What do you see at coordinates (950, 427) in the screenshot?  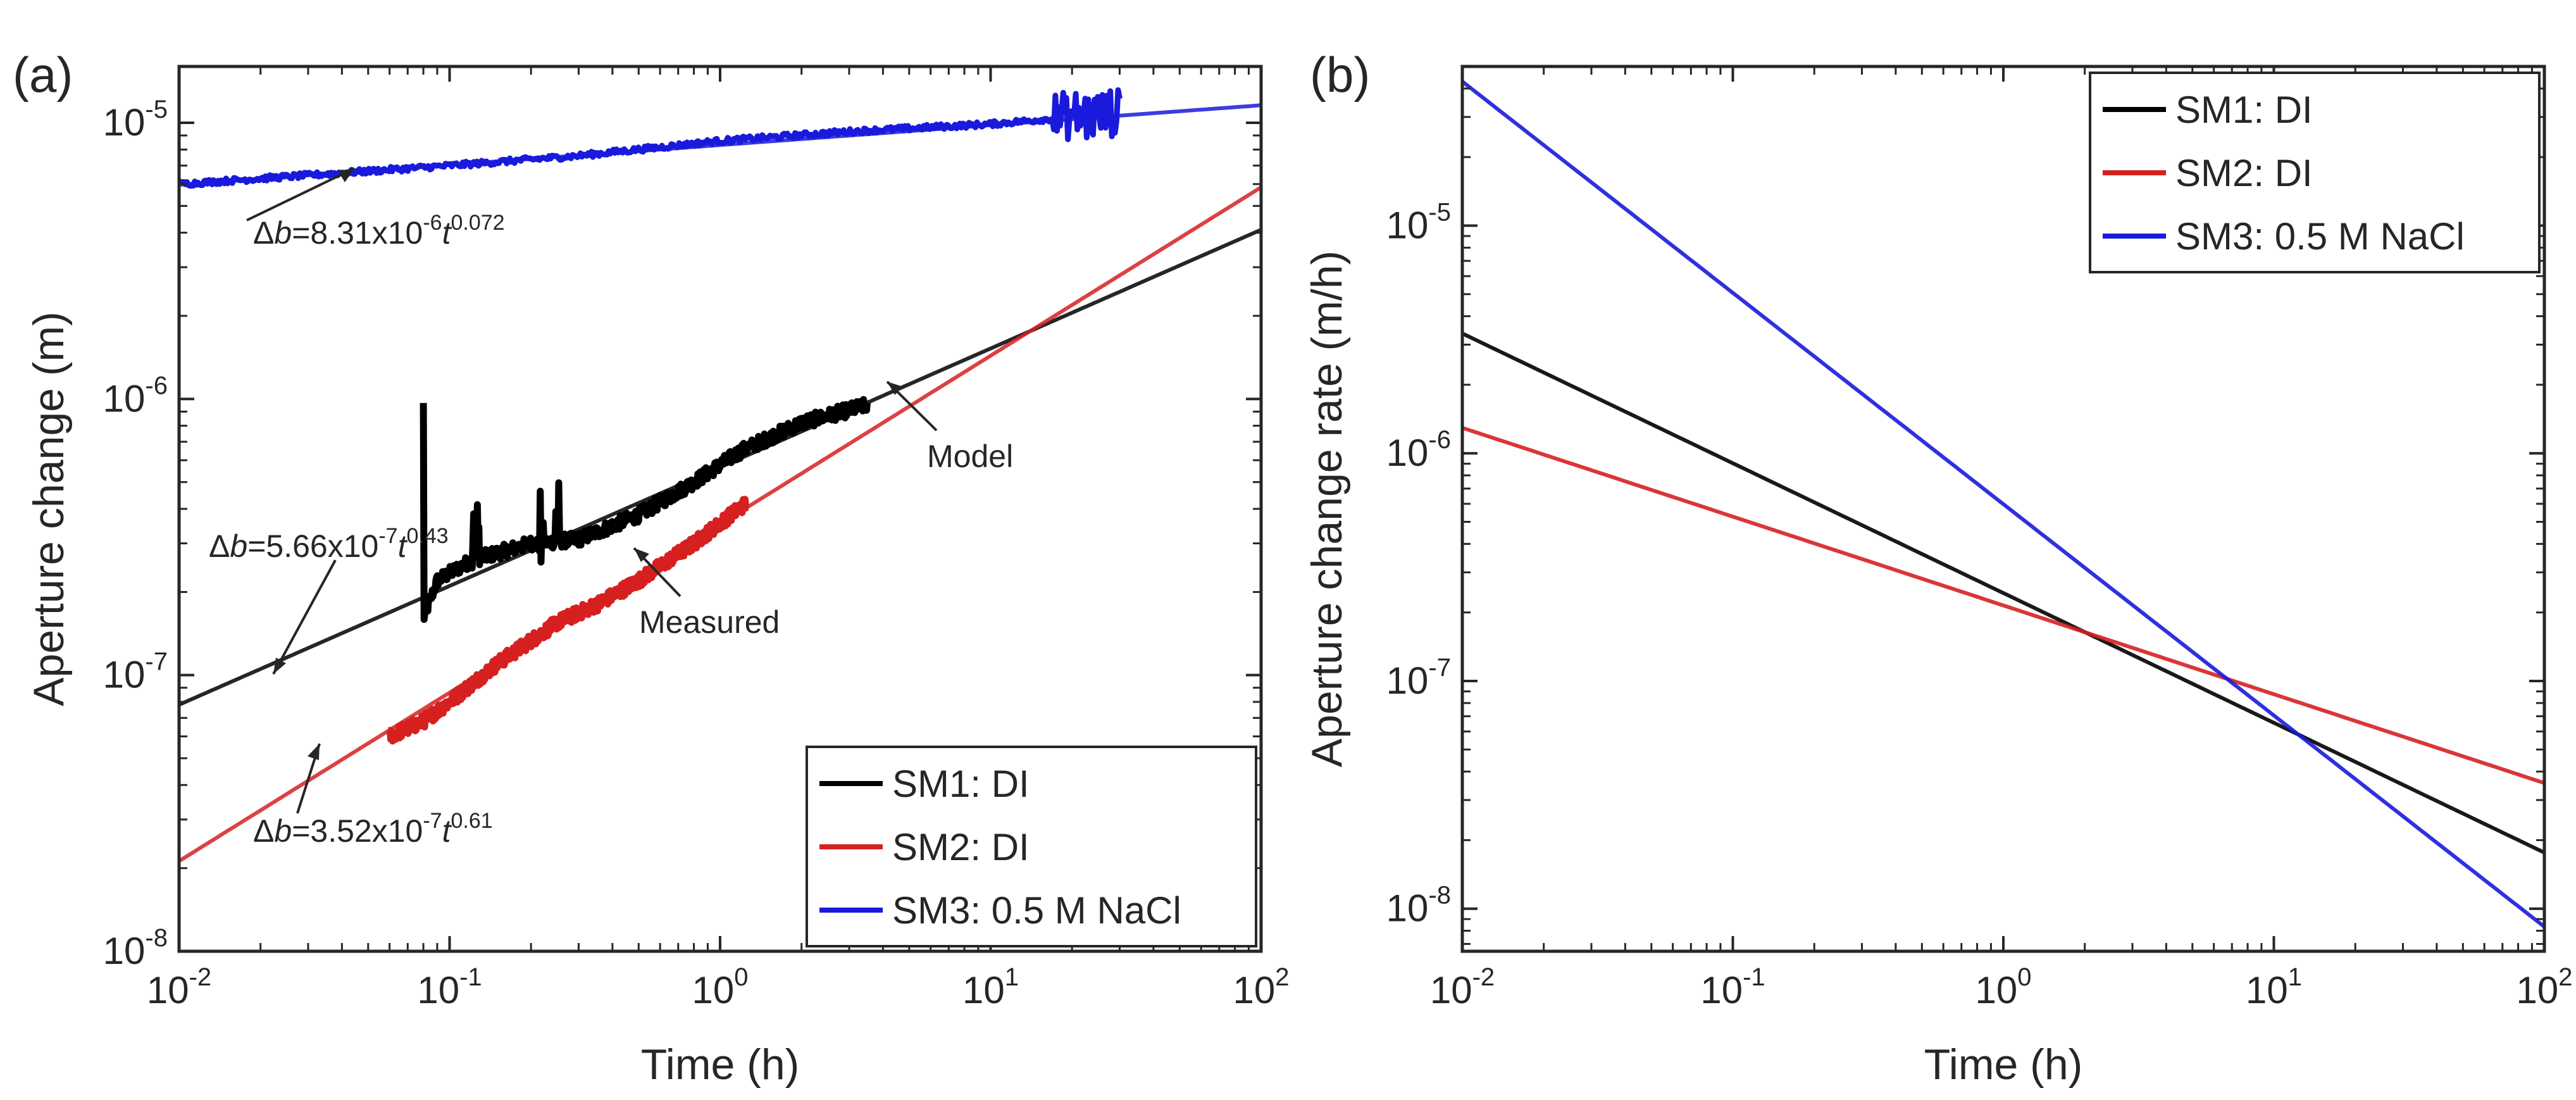 I see `model-annotation: Model` at bounding box center [950, 427].